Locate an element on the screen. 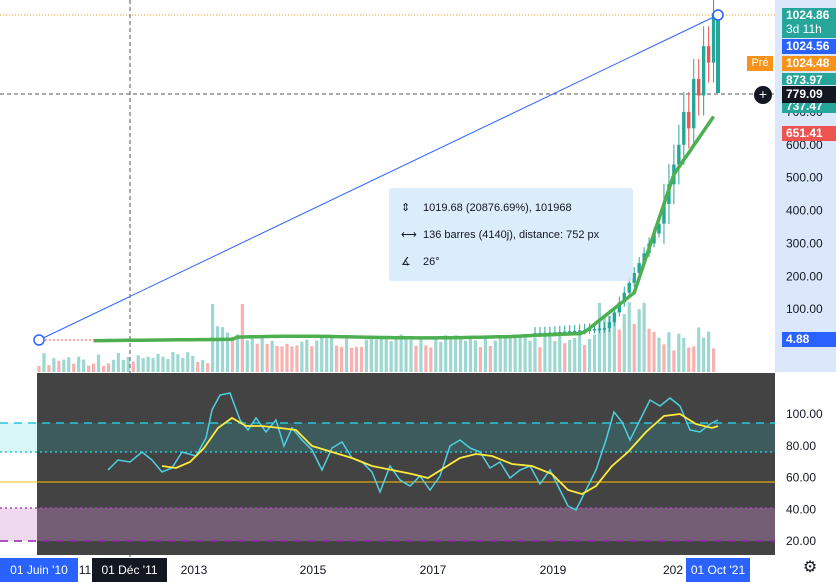 The height and width of the screenshot is (582, 836). rsi-overbought-zone is located at coordinates (387, 437).